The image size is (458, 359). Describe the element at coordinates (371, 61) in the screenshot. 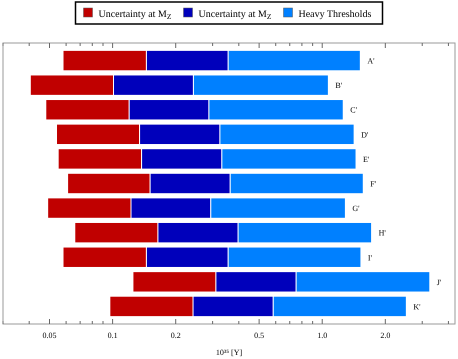

I see `y-tick-label: A'` at that location.